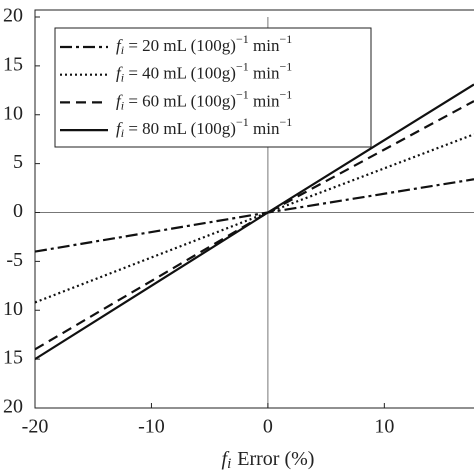  I want to click on legend-label: fi = 40 mL (100g)−1 min−1, so click(204, 71).